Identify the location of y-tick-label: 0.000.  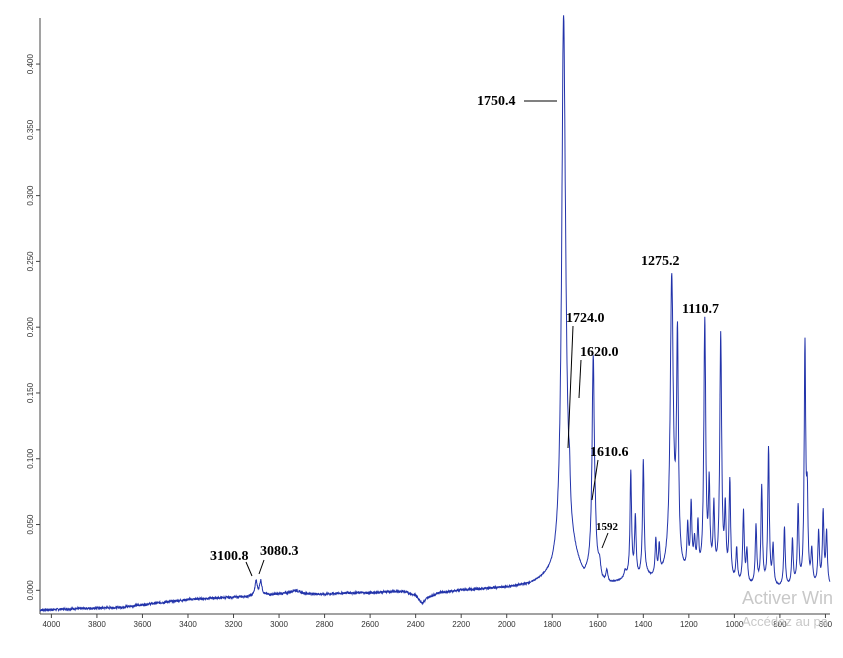
(30, 590).